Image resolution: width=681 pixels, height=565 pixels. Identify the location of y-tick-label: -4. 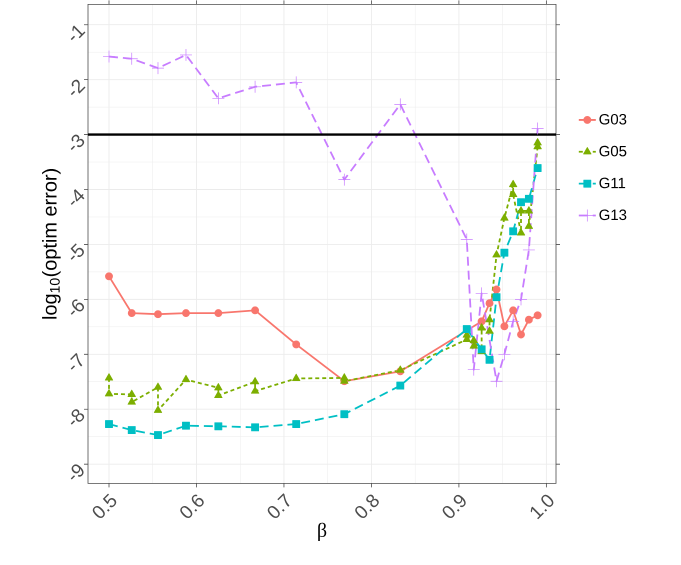
(77, 196).